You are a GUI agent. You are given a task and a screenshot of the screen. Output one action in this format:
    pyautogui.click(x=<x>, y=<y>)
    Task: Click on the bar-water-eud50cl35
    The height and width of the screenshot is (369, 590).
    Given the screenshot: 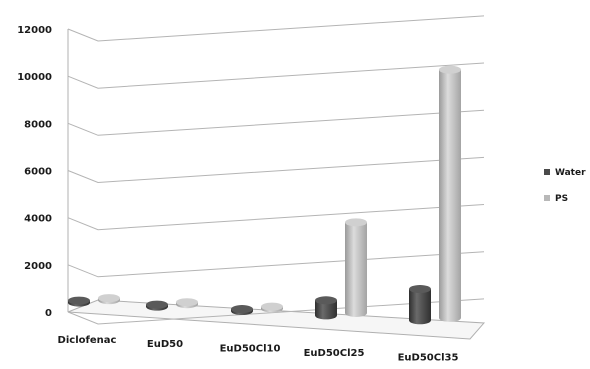 What is the action you would take?
    pyautogui.click(x=420, y=305)
    